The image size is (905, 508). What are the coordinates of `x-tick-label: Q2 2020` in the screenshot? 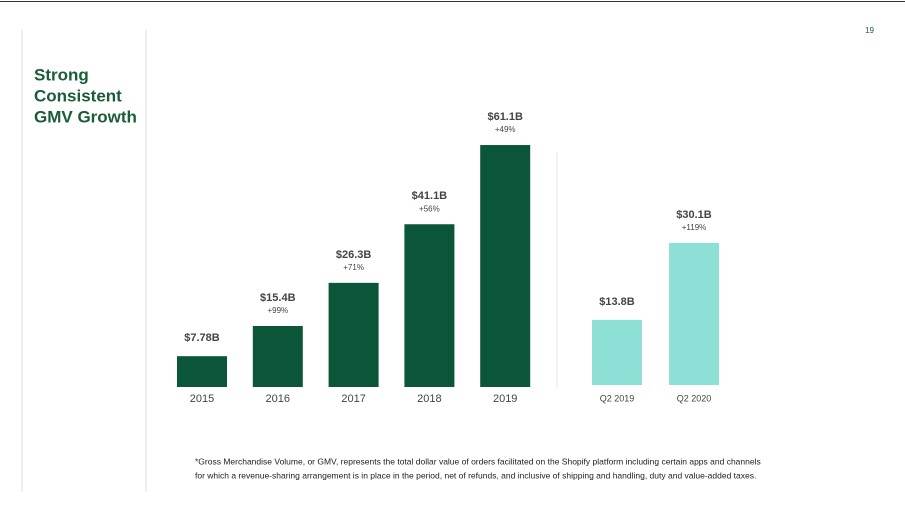 It's located at (694, 398).